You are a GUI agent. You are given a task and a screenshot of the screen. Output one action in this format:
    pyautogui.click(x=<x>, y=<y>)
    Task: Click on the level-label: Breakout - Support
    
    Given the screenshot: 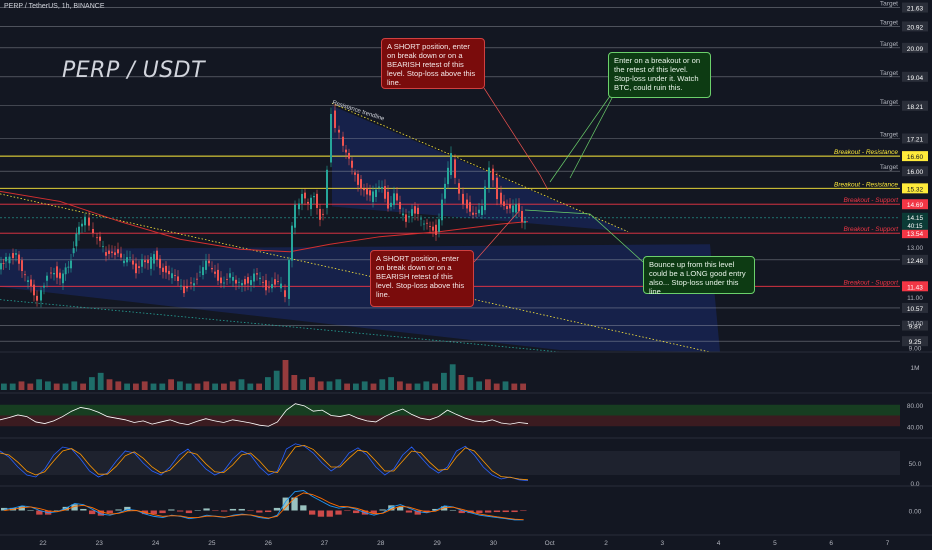 What is the action you would take?
    pyautogui.click(x=871, y=229)
    